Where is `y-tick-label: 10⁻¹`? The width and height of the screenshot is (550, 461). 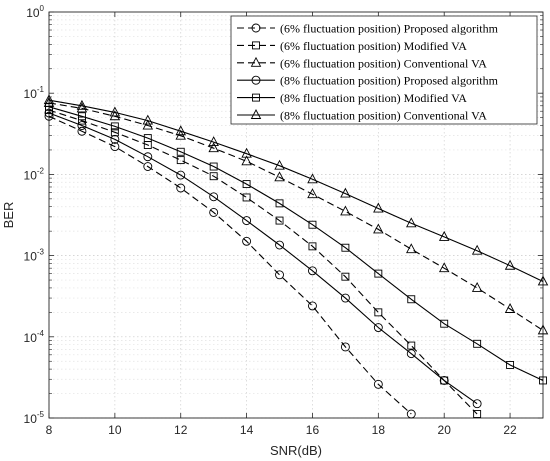 y-tick-label: 10⁻¹ is located at coordinates (34, 93).